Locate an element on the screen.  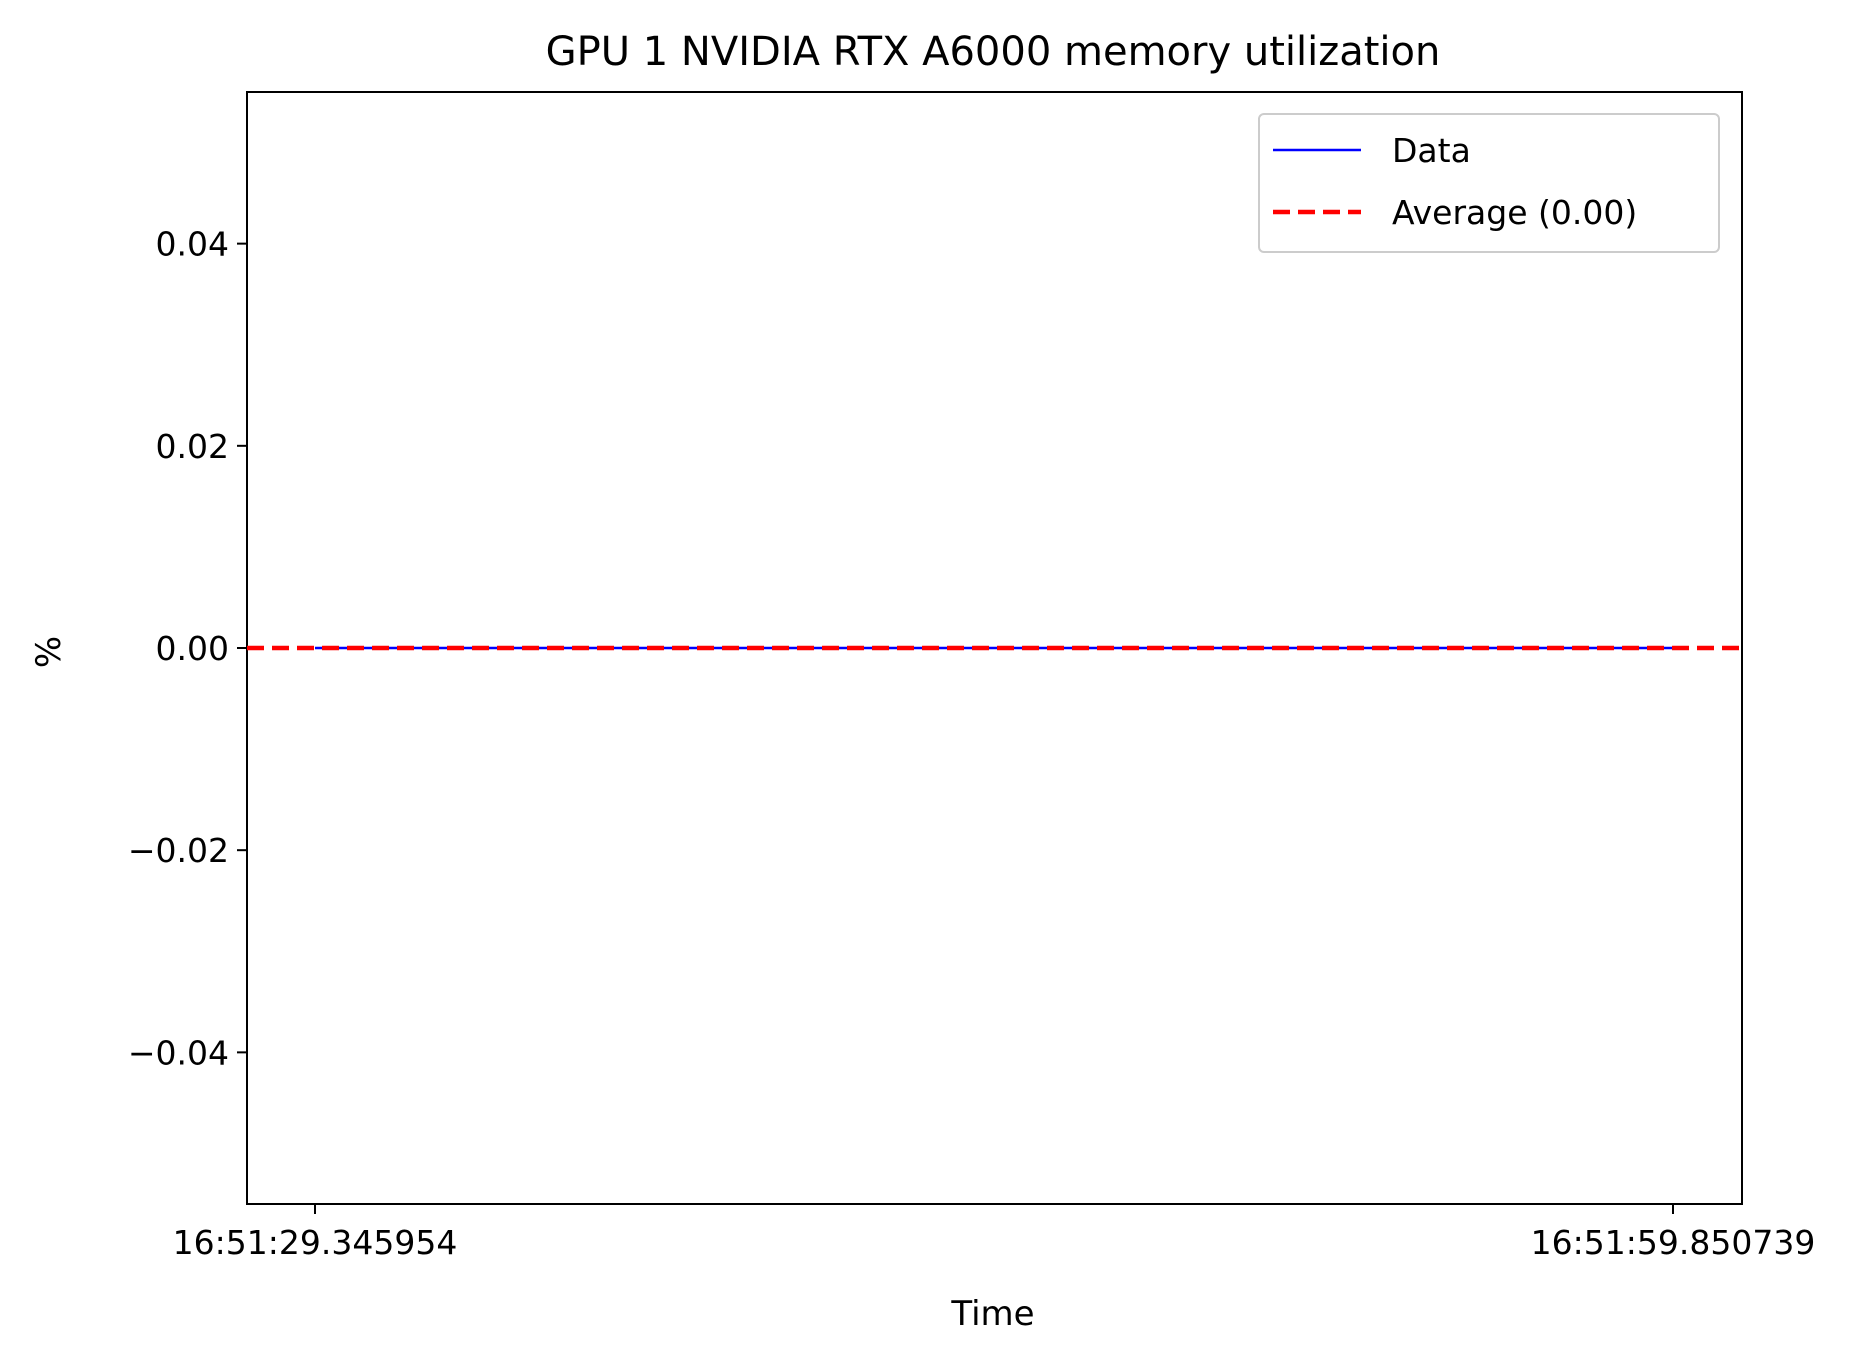
y-axis: −0.04 −0.02 0.00 0.02 0.04 is located at coordinates (187, 648).